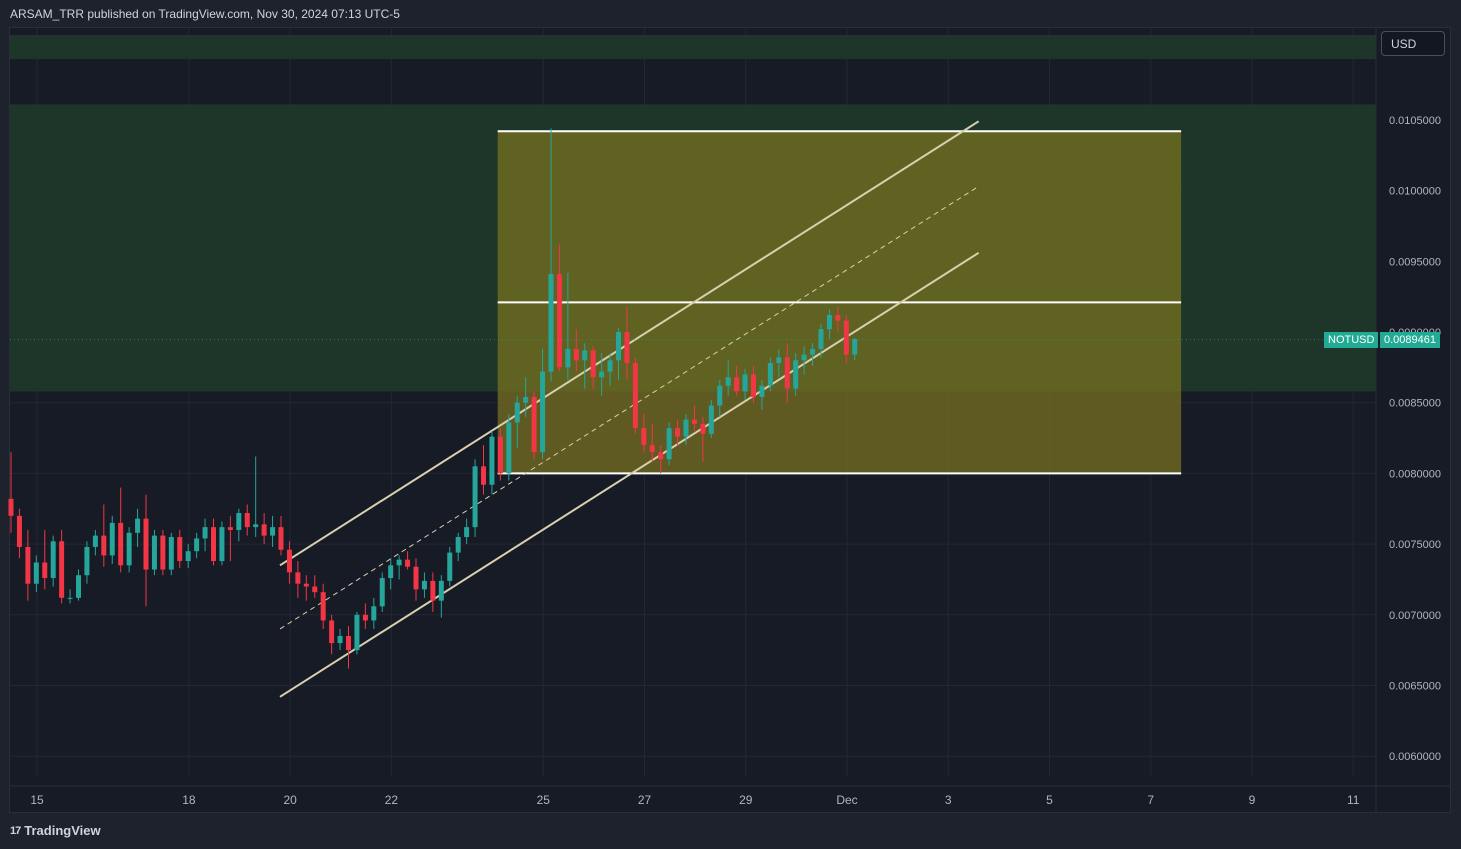 This screenshot has width=1461, height=849. What do you see at coordinates (1413, 43) in the screenshot?
I see `currency-button: USD` at bounding box center [1413, 43].